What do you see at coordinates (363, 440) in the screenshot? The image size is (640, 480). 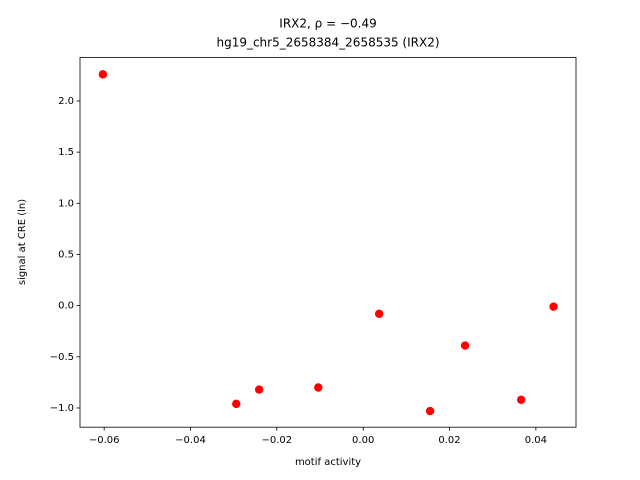 I see `x-tick-label: 0.00` at bounding box center [363, 440].